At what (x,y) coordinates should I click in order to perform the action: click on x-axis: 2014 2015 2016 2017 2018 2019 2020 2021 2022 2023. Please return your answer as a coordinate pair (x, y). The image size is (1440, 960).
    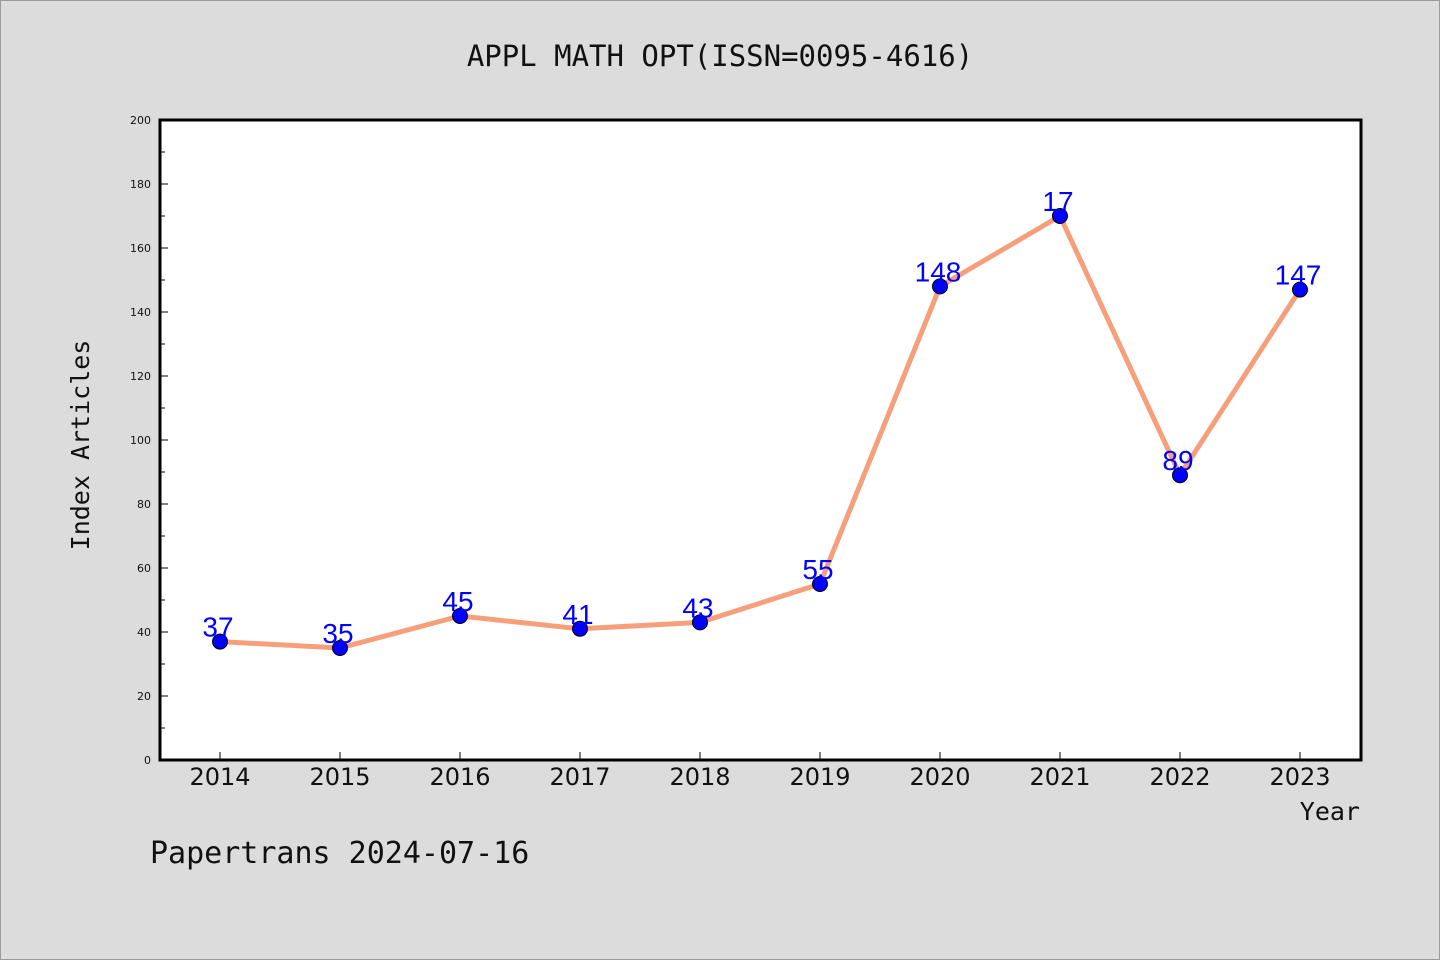
    Looking at the image, I should click on (760, 771).